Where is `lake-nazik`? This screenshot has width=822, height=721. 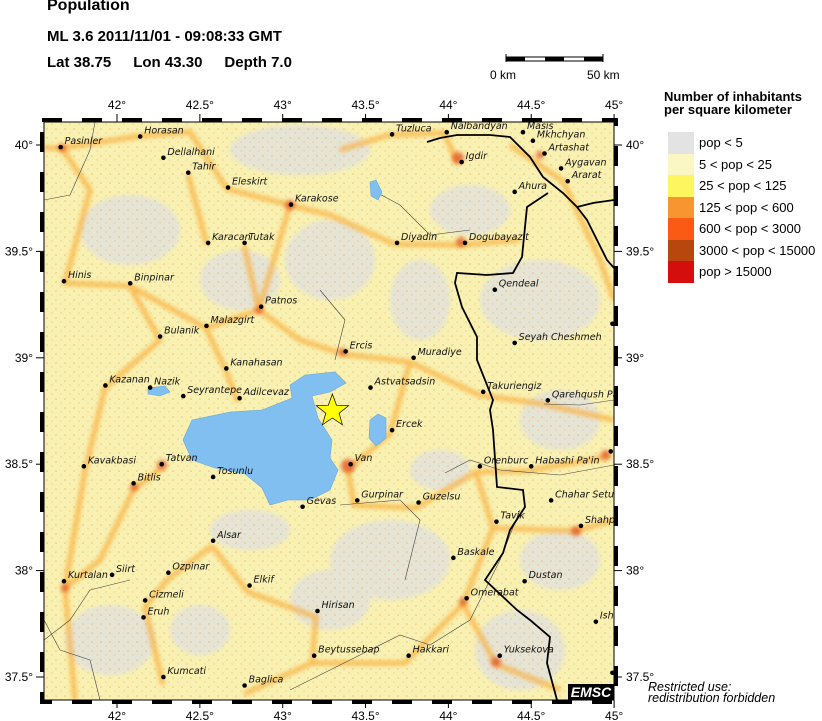 lake-nazik is located at coordinates (159, 391).